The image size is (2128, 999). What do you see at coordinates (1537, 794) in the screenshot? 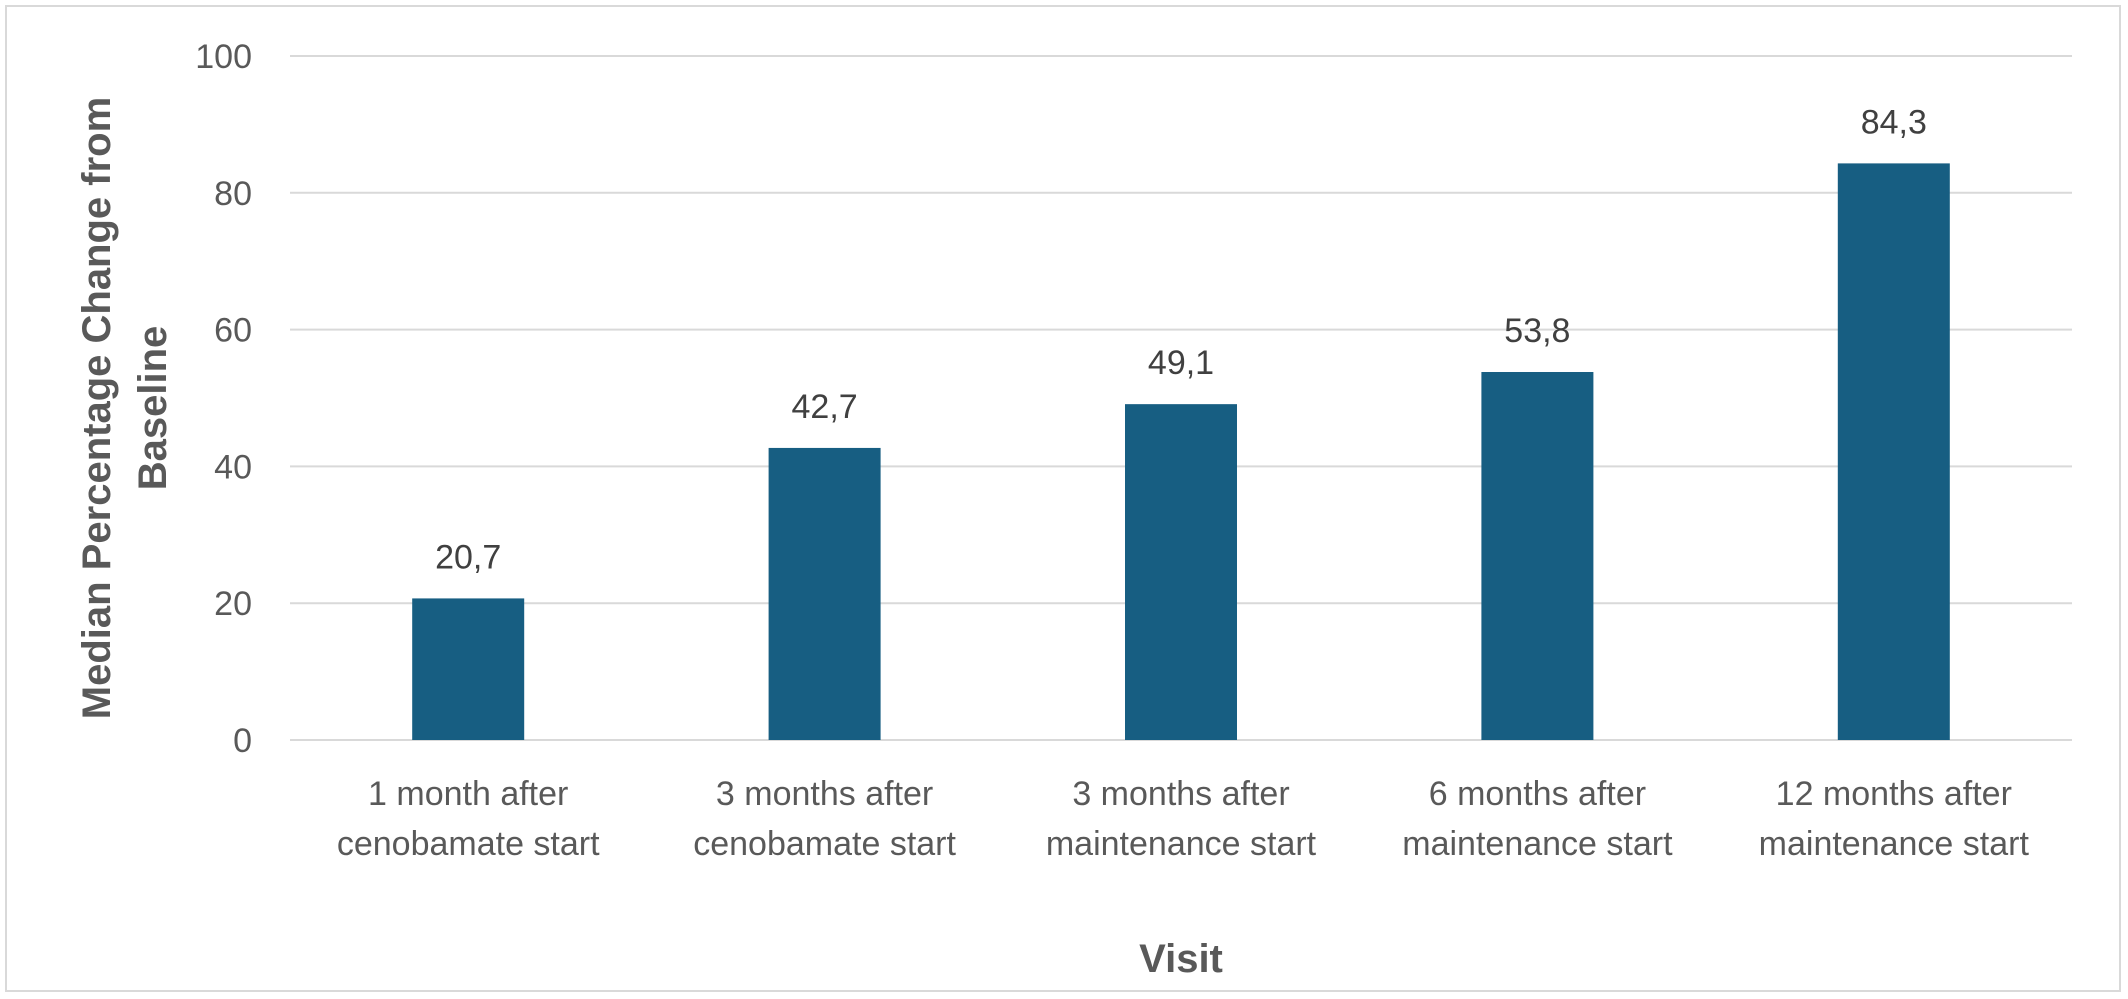
I see `x-category-label: 6 months after` at bounding box center [1537, 794].